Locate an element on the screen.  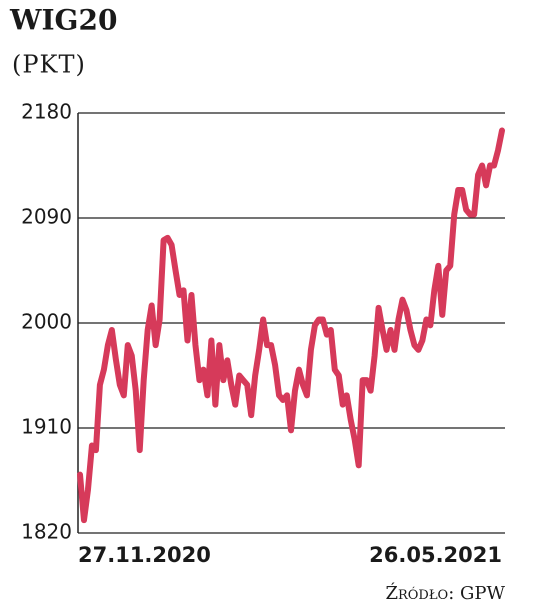
y-tick-label: 1820 is located at coordinates (46, 532).